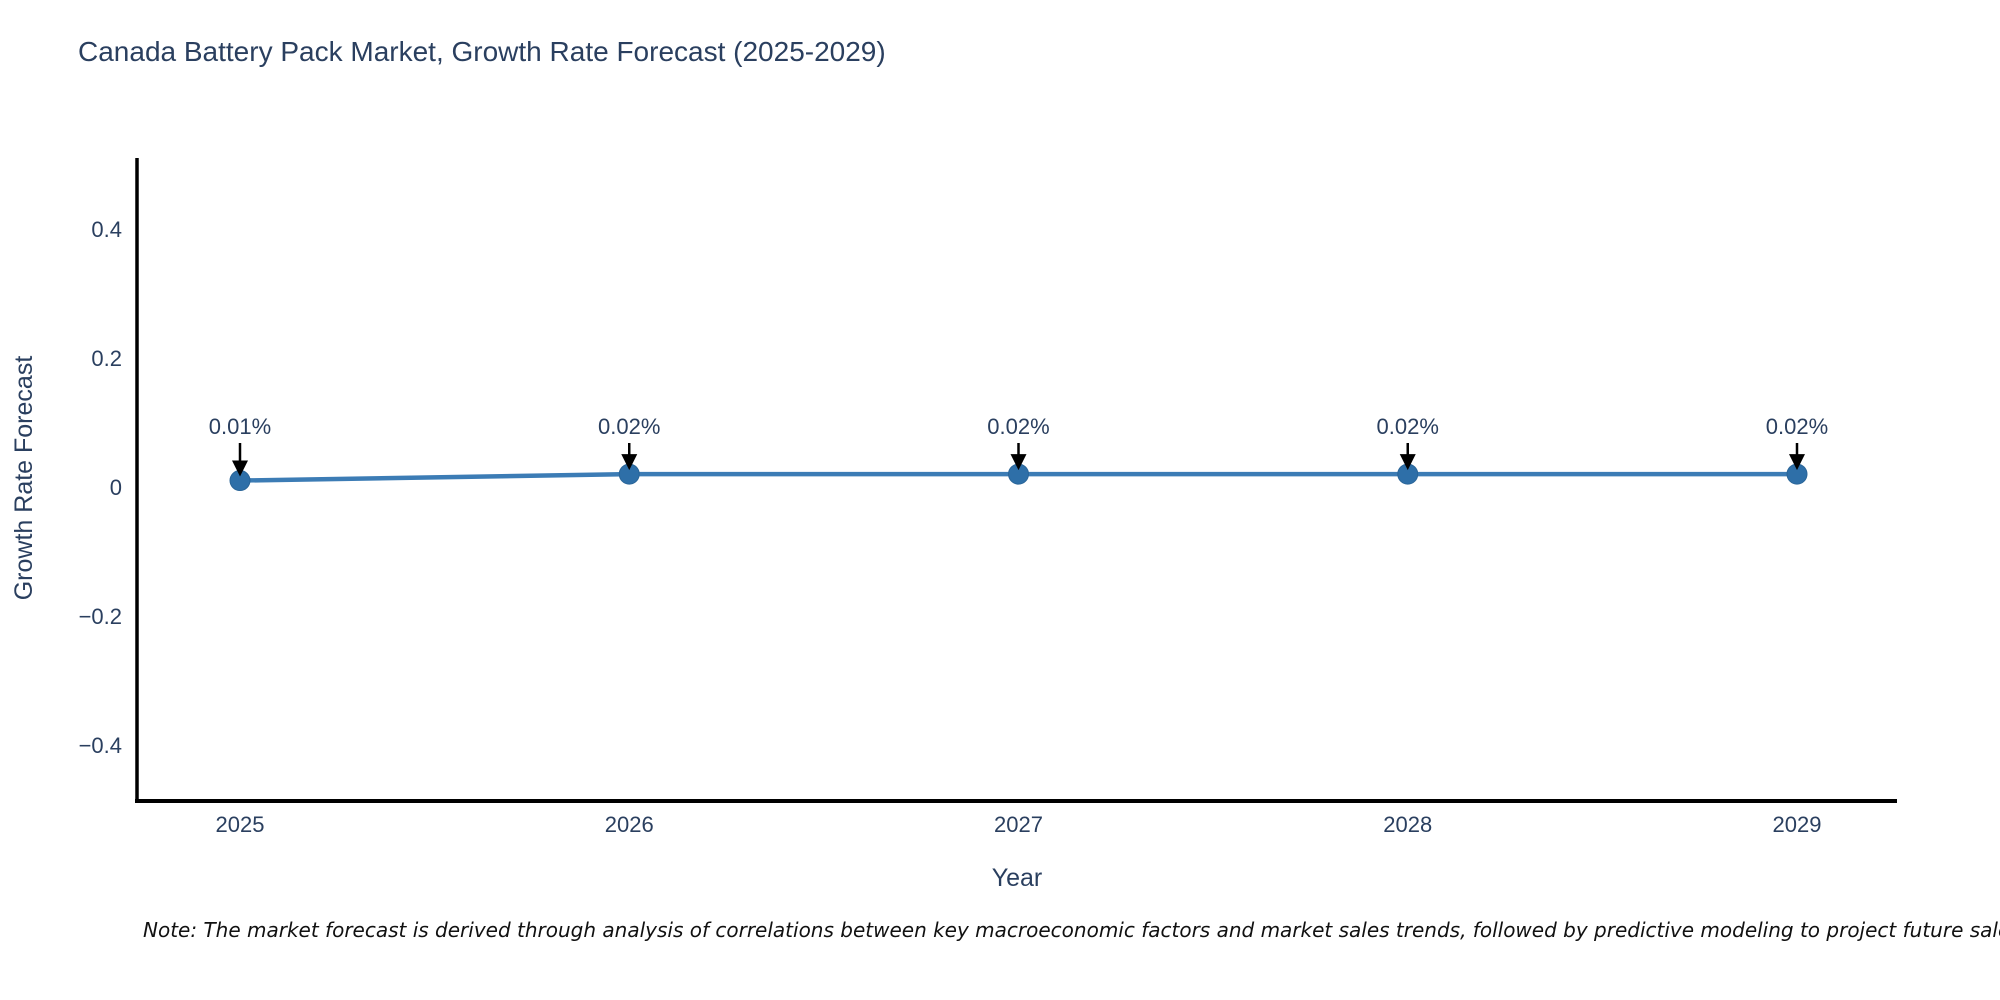 This screenshot has width=2000, height=1000. Describe the element at coordinates (240, 824) in the screenshot. I see `x-tick-label: 2025` at that location.